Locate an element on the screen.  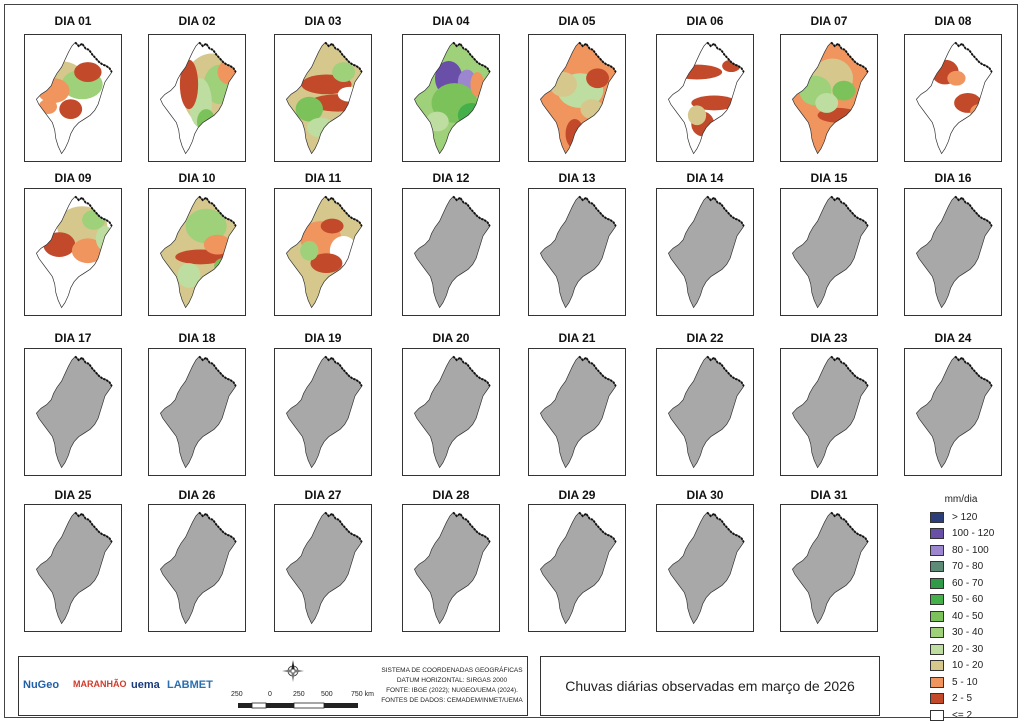
legend-item: 2 - 5 is located at coordinates (951, 699).